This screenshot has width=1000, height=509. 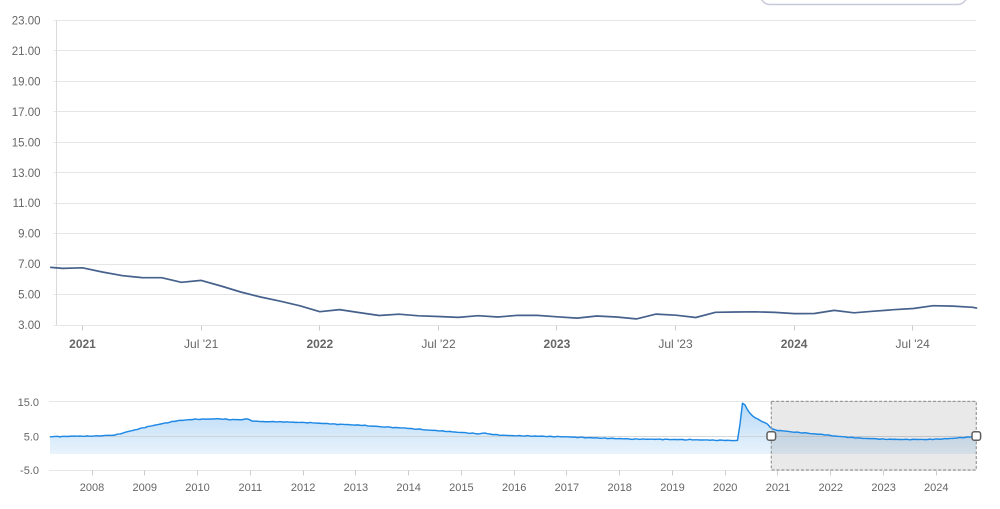 What do you see at coordinates (145, 488) in the screenshot?
I see `svg-text: 2009` at bounding box center [145, 488].